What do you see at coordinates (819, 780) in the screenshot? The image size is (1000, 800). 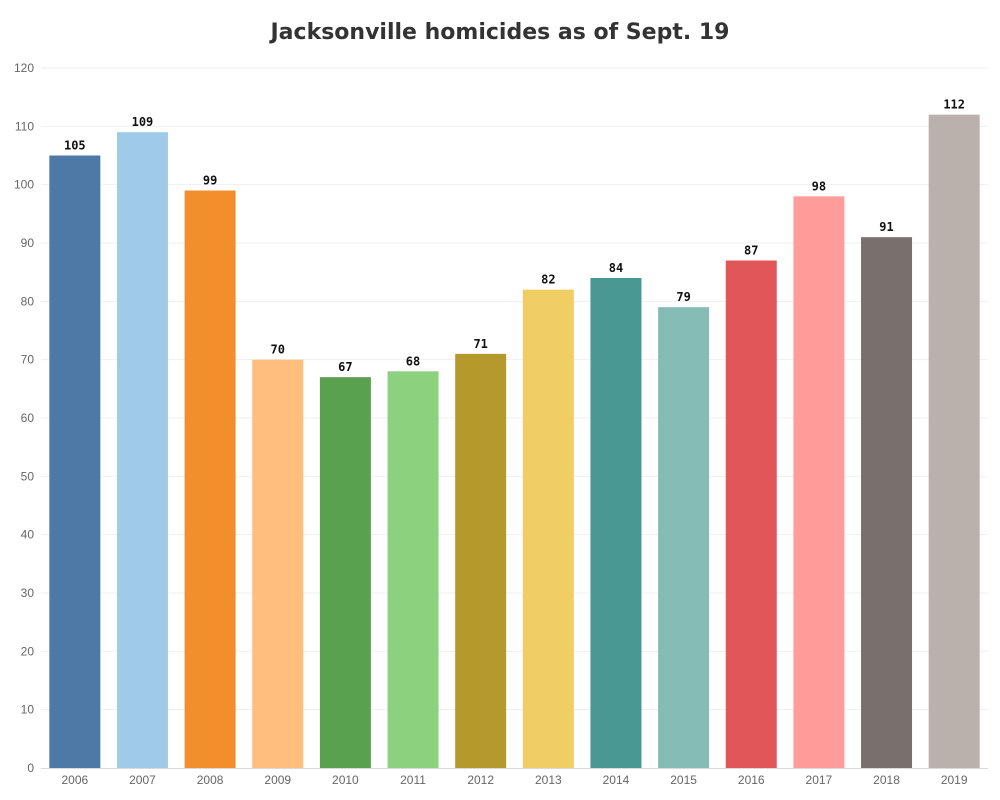 I see `x-tick-label-2017: 2017` at bounding box center [819, 780].